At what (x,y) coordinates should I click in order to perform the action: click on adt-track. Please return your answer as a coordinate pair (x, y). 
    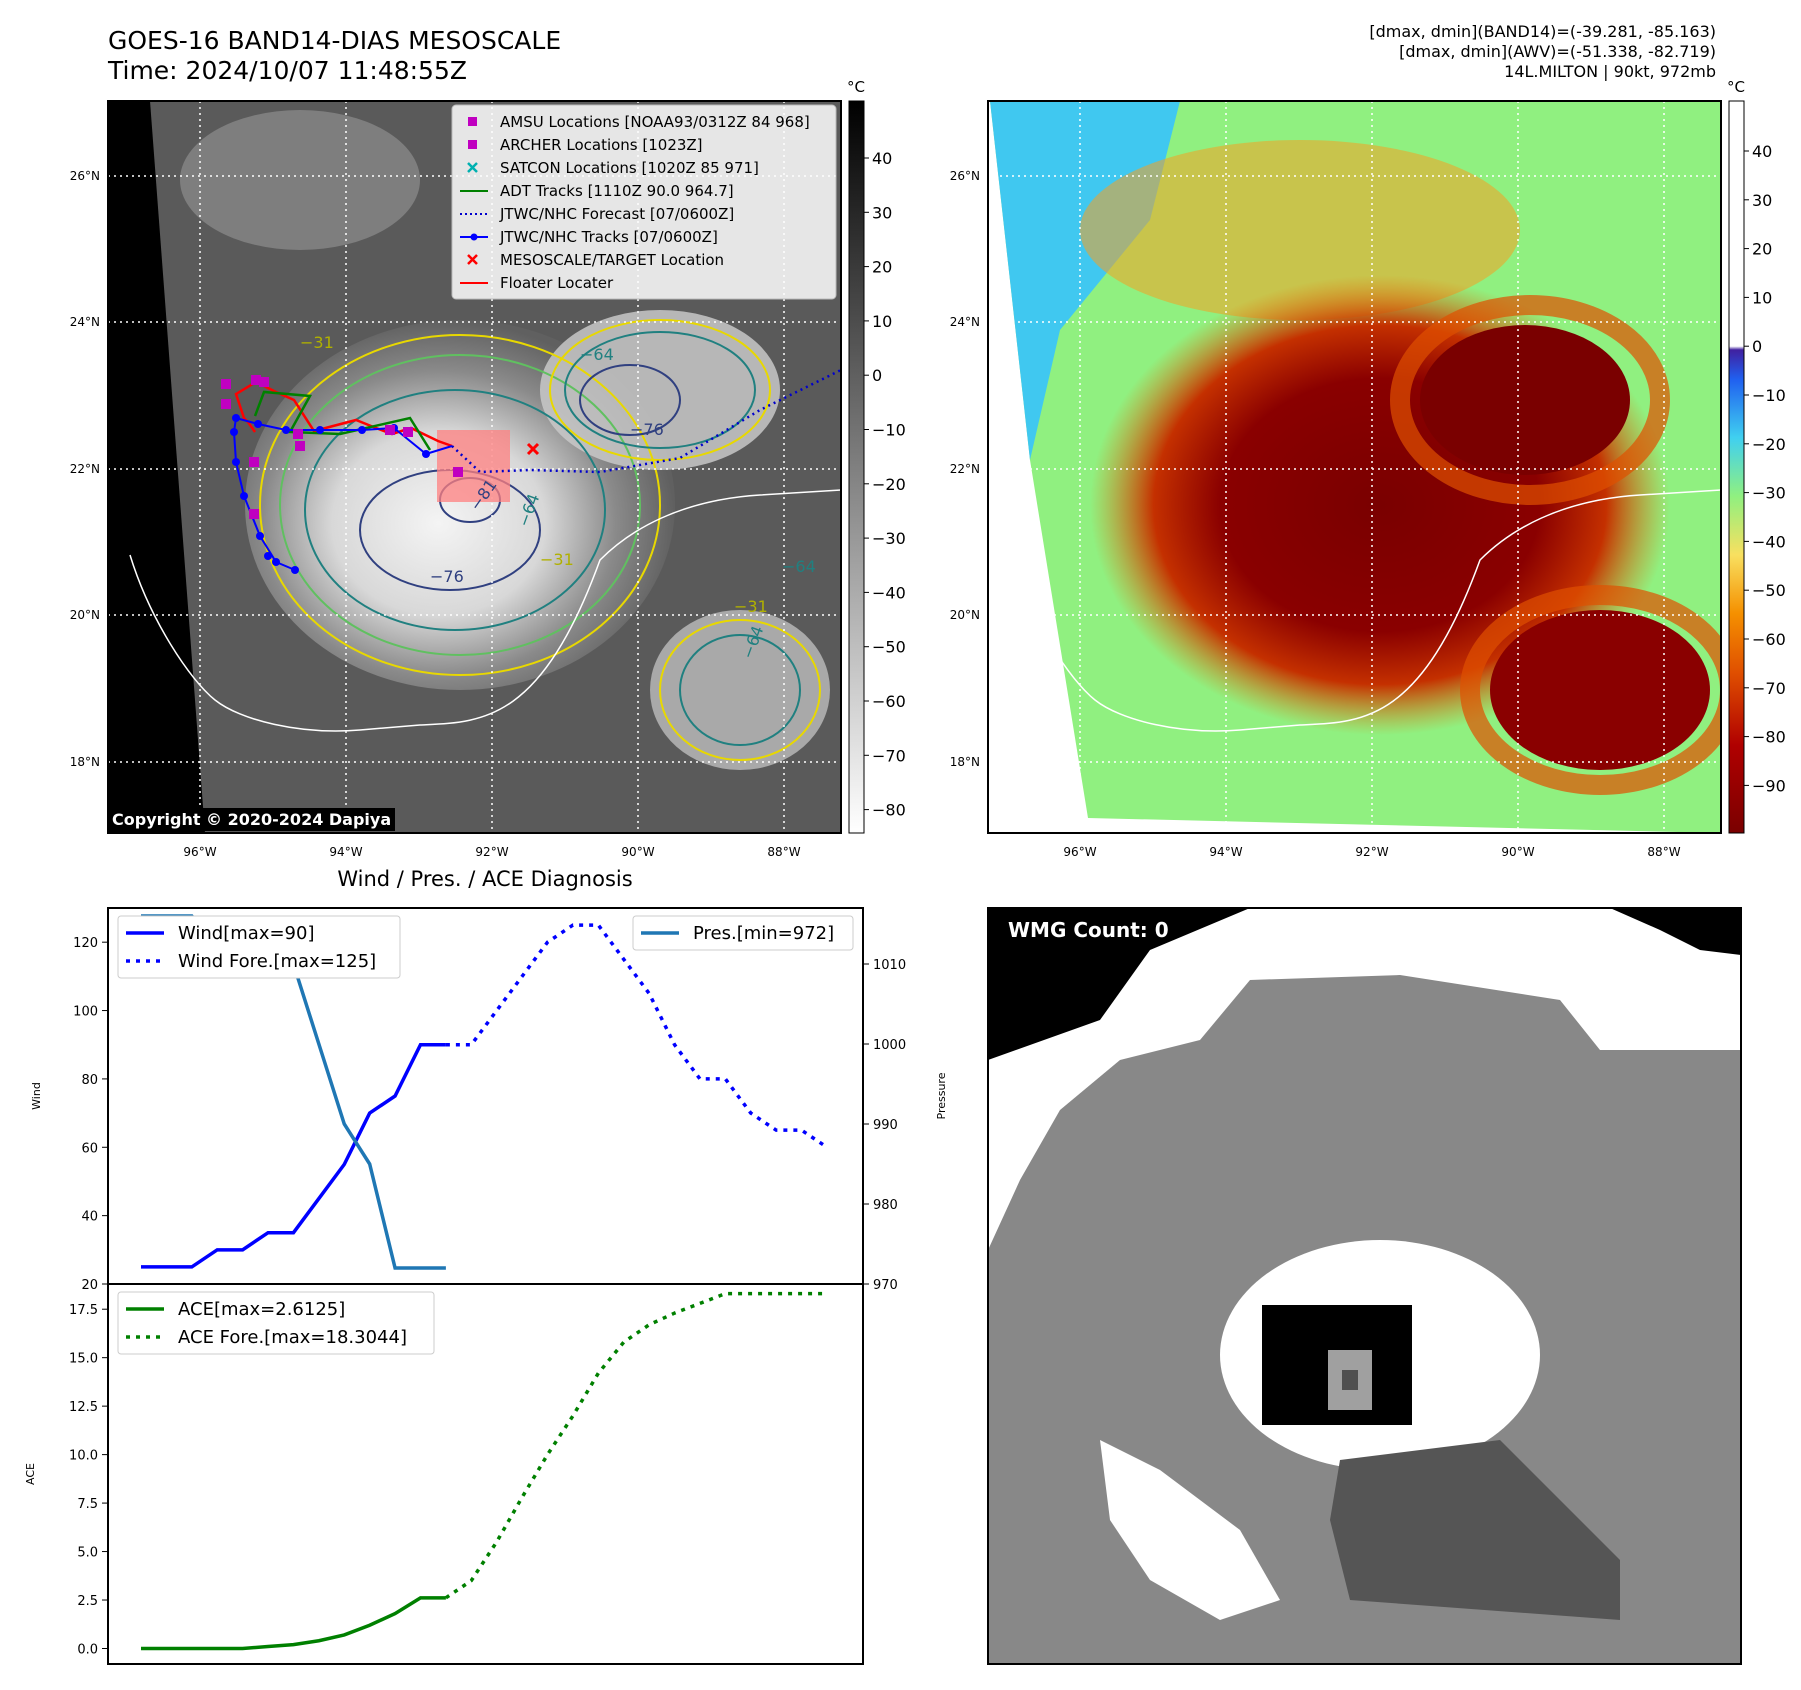
    Looking at the image, I should click on (342, 420).